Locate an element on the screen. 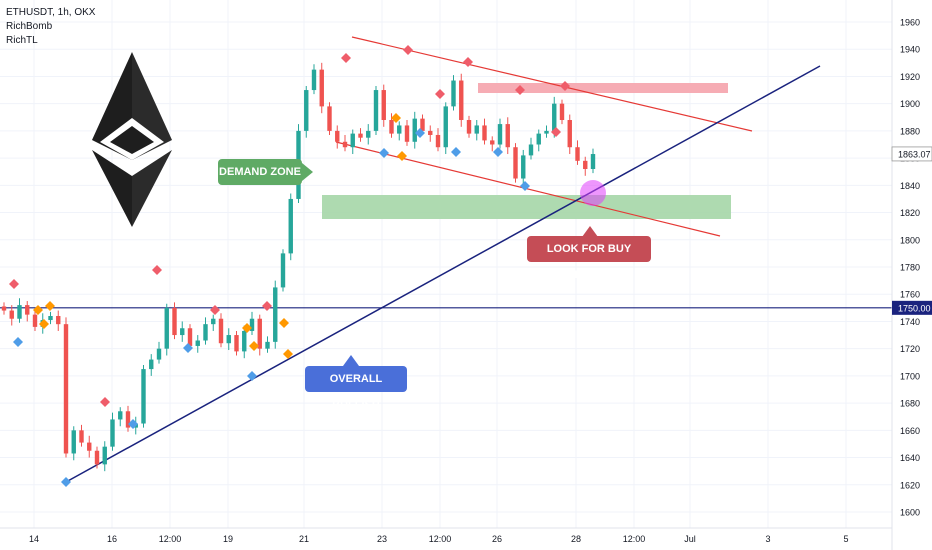 The width and height of the screenshot is (932, 550). price-tick-label: 1840 is located at coordinates (910, 186).